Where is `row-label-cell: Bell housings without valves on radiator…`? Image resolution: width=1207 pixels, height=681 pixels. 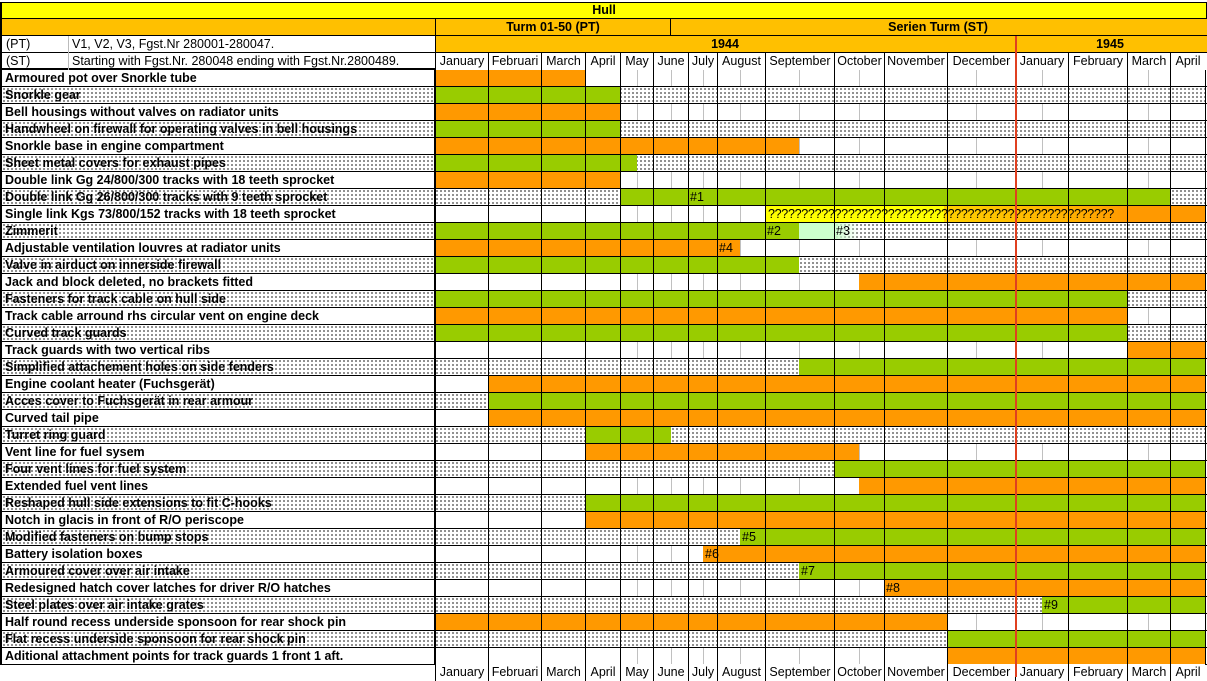 row-label-cell: Bell housings without valves on radiator… is located at coordinates (217, 112).